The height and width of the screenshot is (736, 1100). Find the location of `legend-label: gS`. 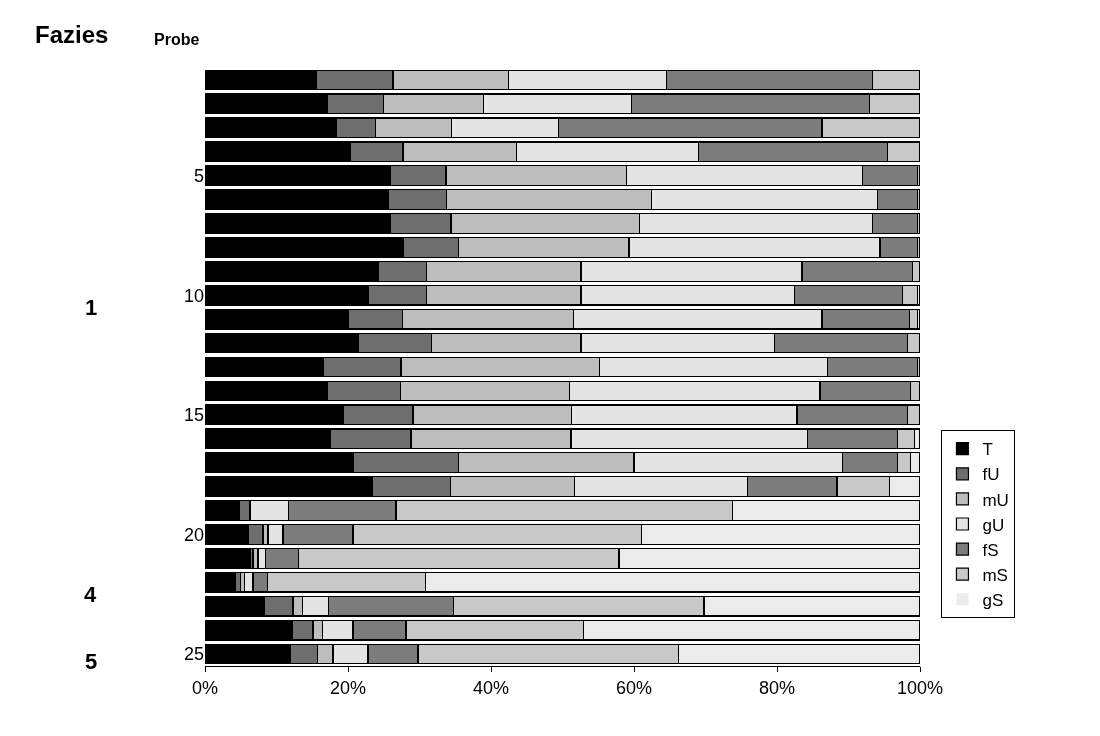

legend-label: gS is located at coordinates (993, 600).